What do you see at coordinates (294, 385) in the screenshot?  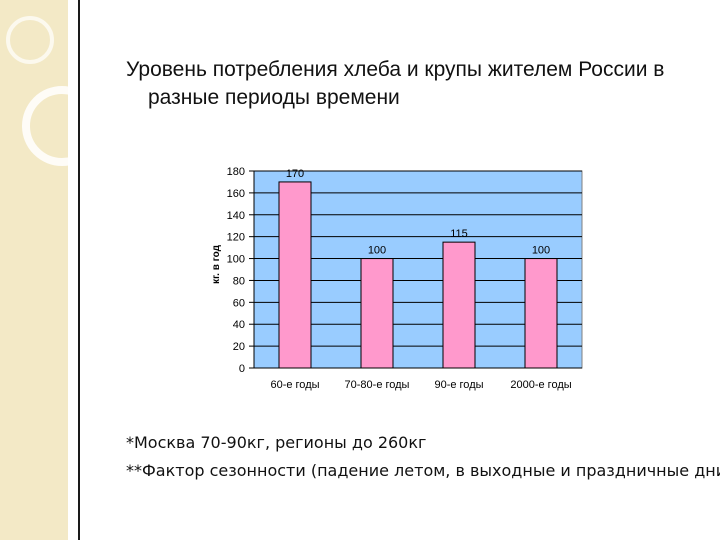 I see `x-tick-label: 60-e годы` at bounding box center [294, 385].